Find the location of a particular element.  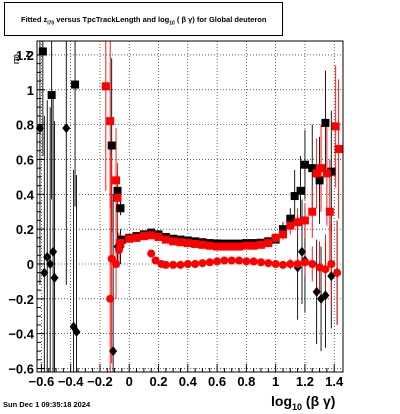

x-tick-label: 1.2 is located at coordinates (305, 381).